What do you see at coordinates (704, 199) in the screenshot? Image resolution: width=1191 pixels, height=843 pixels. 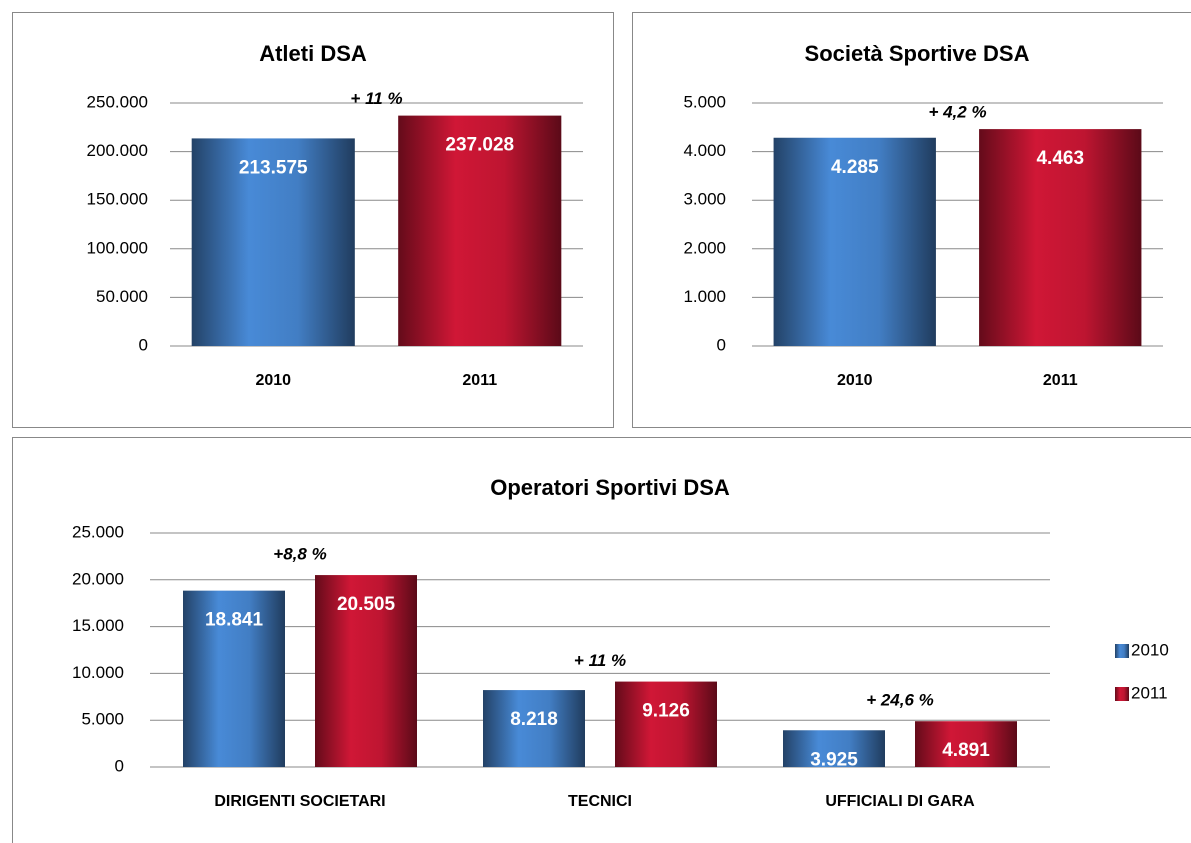 I see `y-tick-label: 3.000` at bounding box center [704, 199].